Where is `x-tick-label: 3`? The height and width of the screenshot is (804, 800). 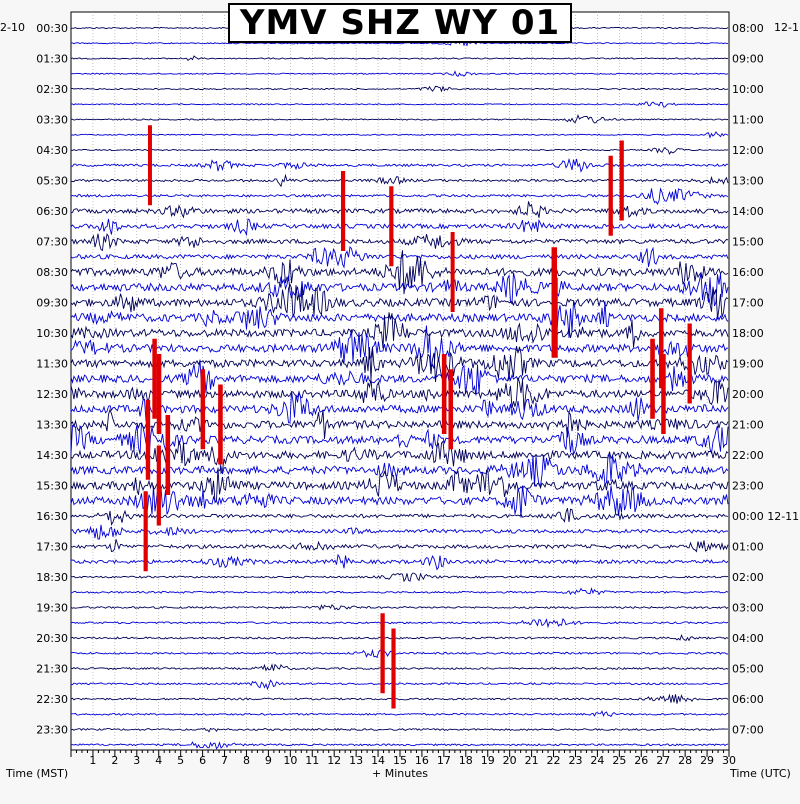
x-tick-label: 3 is located at coordinates (136, 760).